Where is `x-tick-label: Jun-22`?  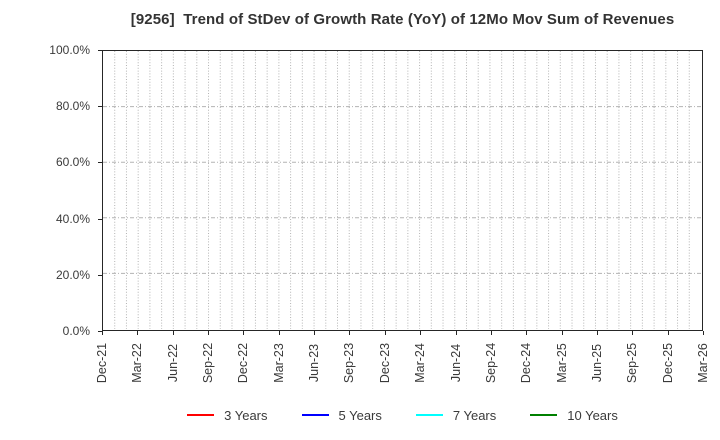
x-tick-label: Jun-22 is located at coordinates (172, 363).